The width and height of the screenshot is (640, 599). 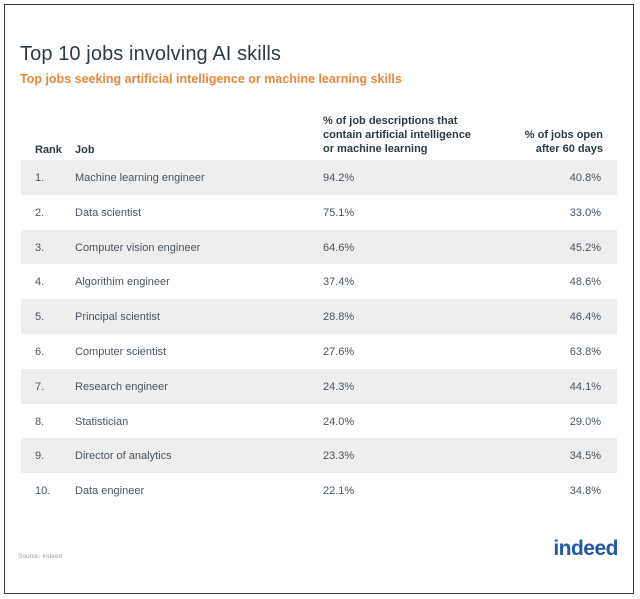 I want to click on cell-job: Statistician, so click(x=102, y=421).